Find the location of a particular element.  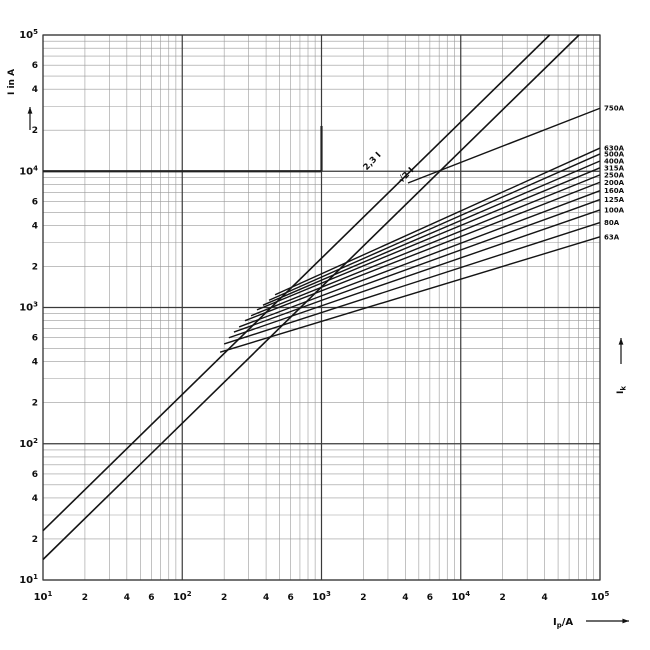

curve-63A is located at coordinates (410, 294).